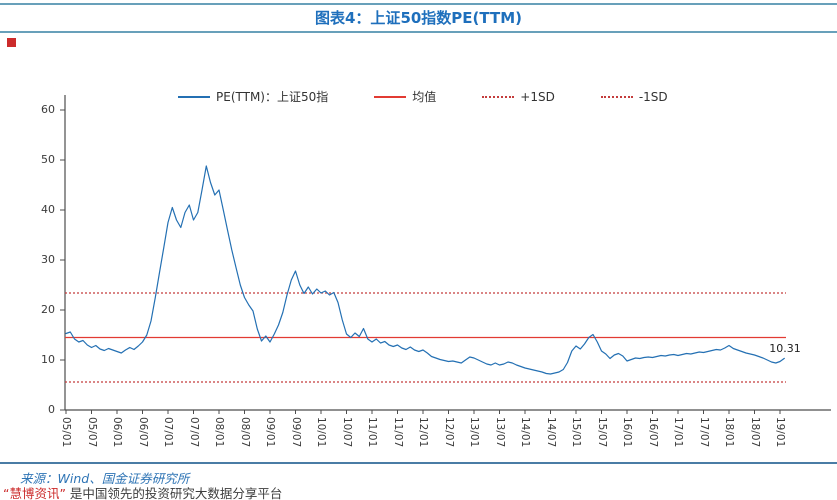 This screenshot has height=500, width=837. I want to click on x-tick-label: 07/01, so click(168, 432).